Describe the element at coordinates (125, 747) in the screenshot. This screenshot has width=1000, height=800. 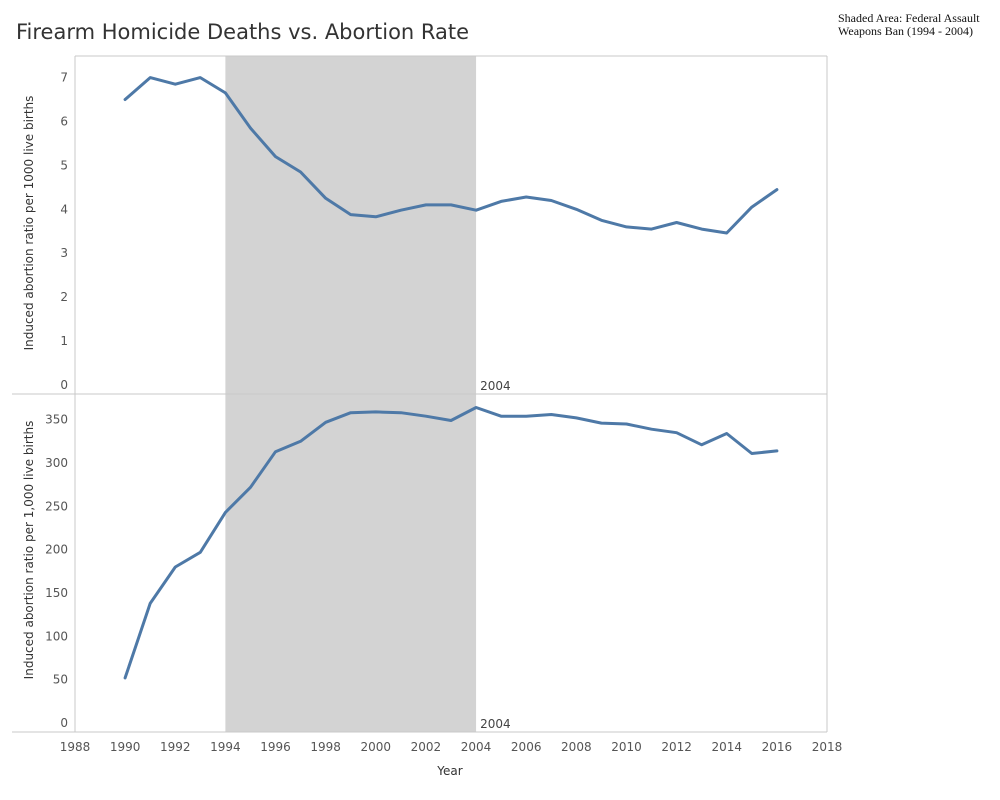
I see `x-tick-label: 1990` at that location.